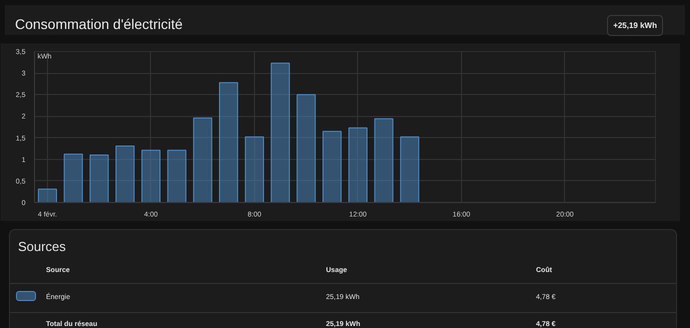  What do you see at coordinates (635, 25) in the screenshot?
I see `text: +25,19 kWh` at bounding box center [635, 25].